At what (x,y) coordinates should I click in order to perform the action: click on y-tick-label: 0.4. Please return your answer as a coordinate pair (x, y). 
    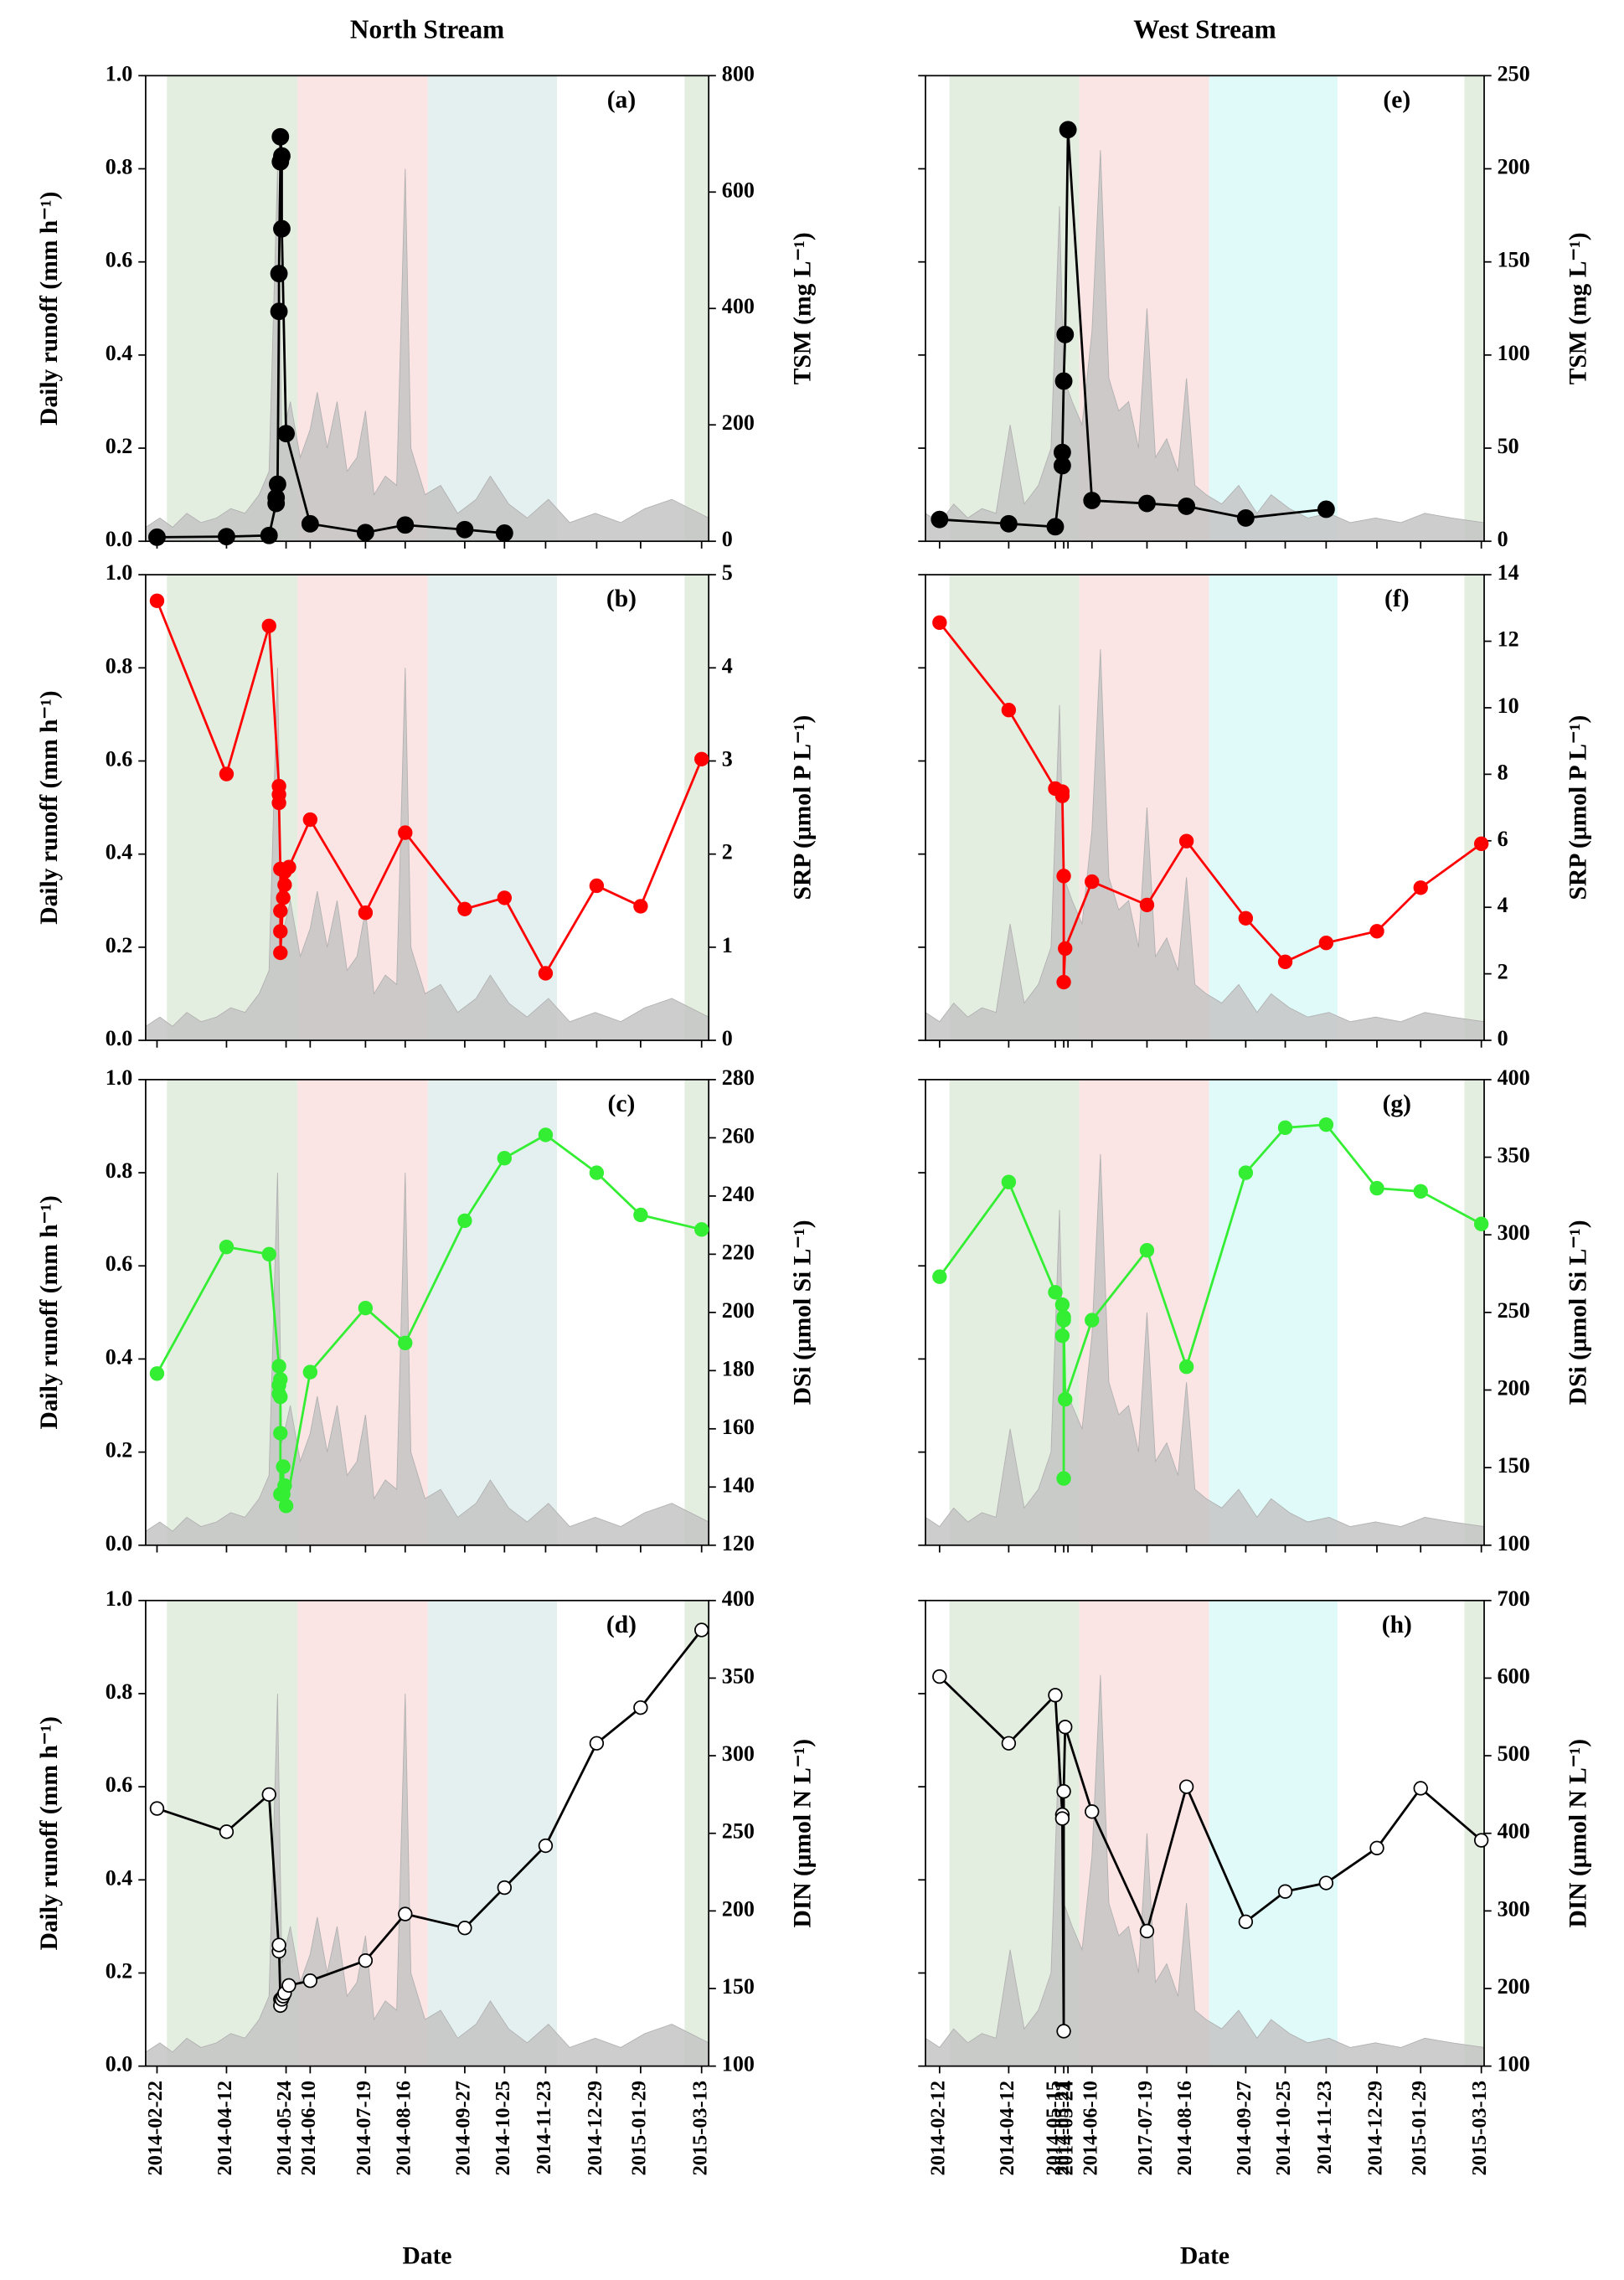
    Looking at the image, I should click on (119, 1877).